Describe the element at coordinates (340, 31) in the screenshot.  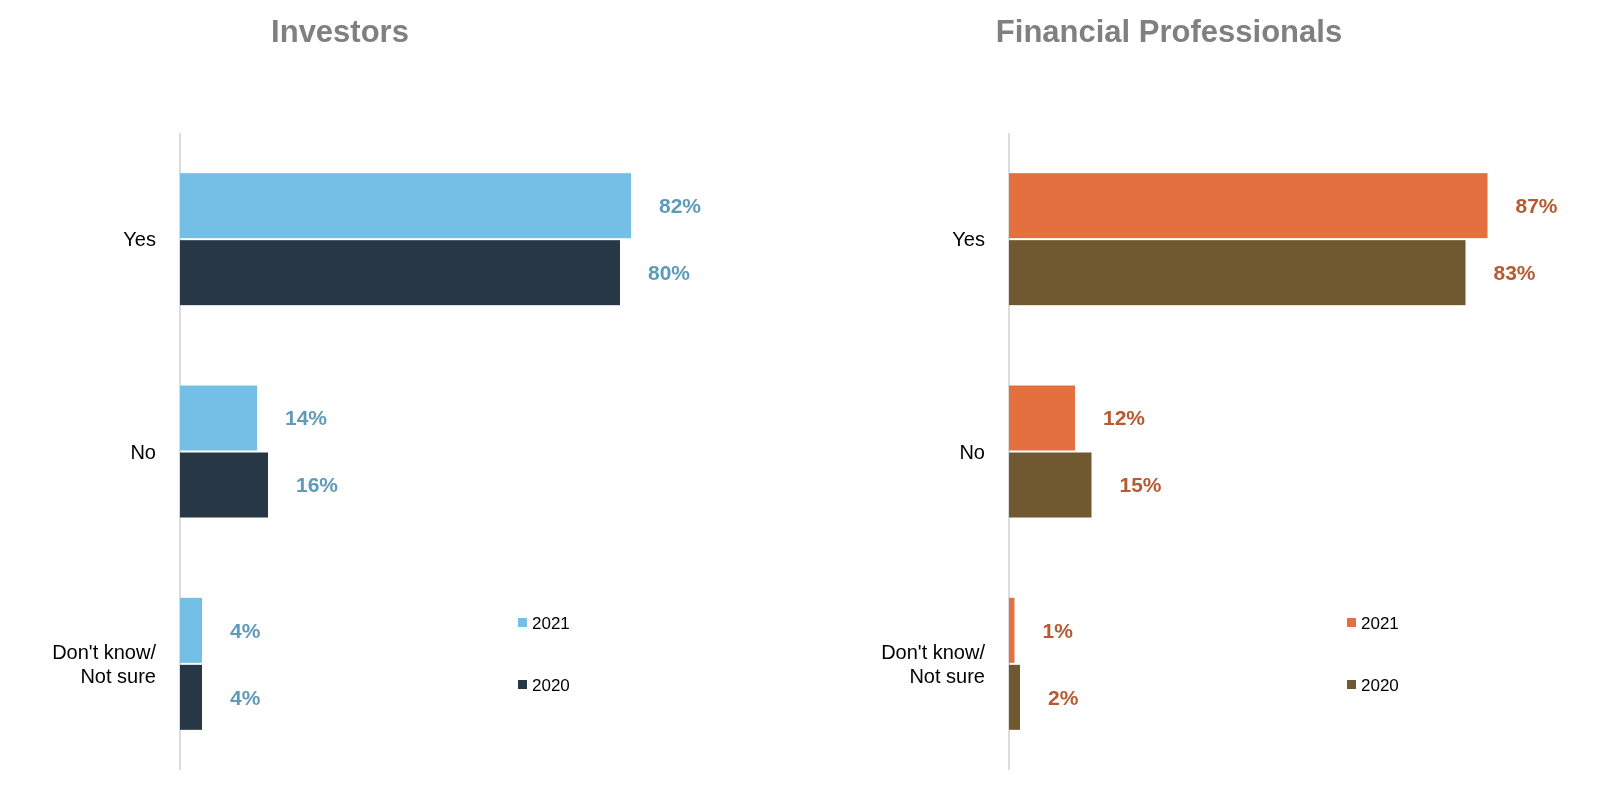
I see `chart-title: Investors` at that location.